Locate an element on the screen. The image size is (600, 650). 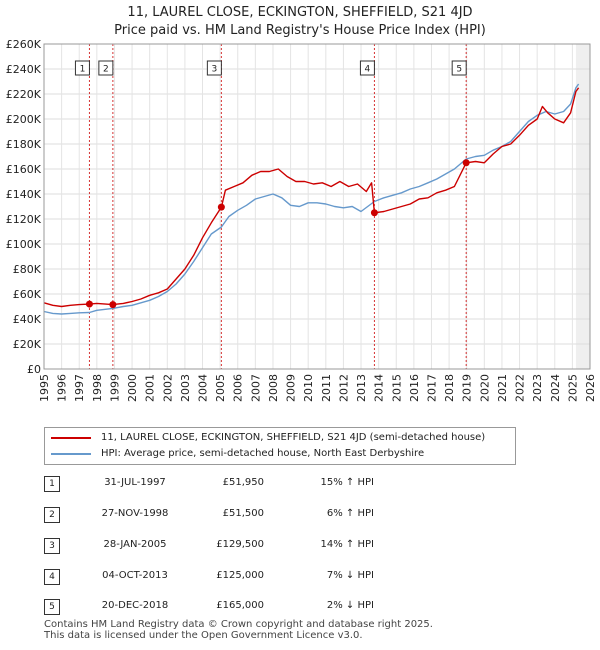
y-tick-label: £20K is located at coordinates (27, 344).